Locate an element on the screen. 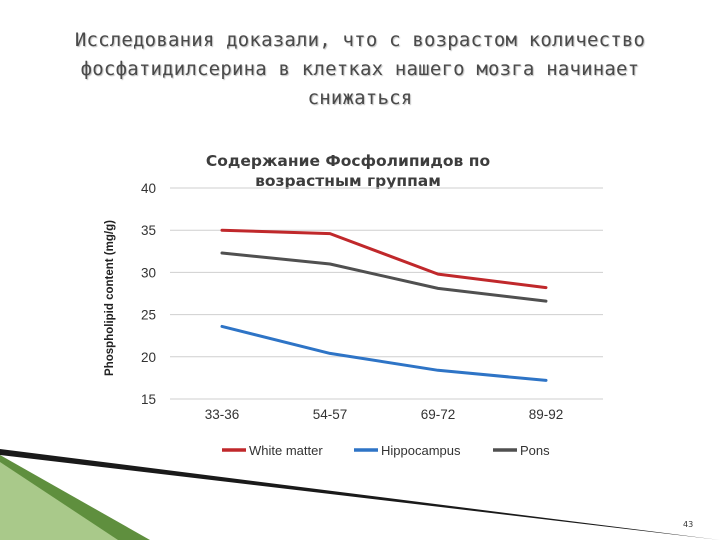  legend: White matter Hippocampus Pons is located at coordinates (386, 450).